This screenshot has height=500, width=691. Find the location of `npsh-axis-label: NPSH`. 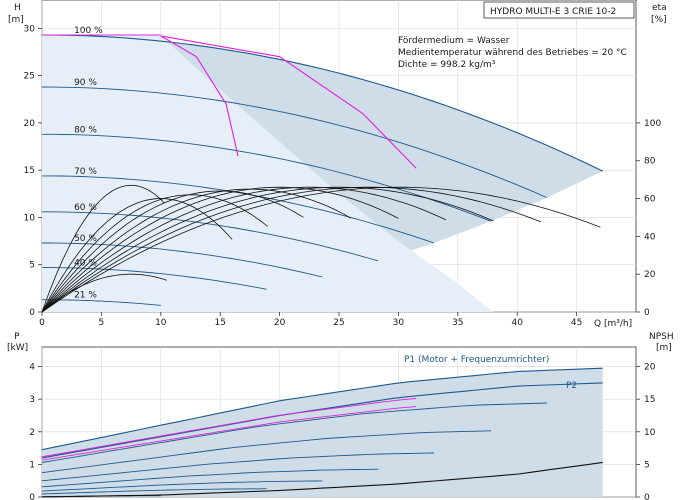

npsh-axis-label: NPSH is located at coordinates (661, 337).